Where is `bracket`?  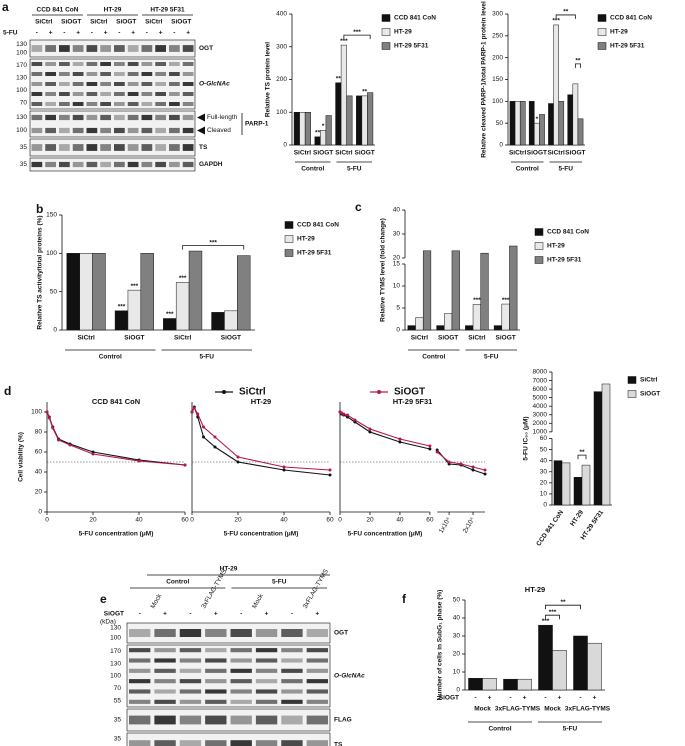
bracket is located at coordinates (582, 457).